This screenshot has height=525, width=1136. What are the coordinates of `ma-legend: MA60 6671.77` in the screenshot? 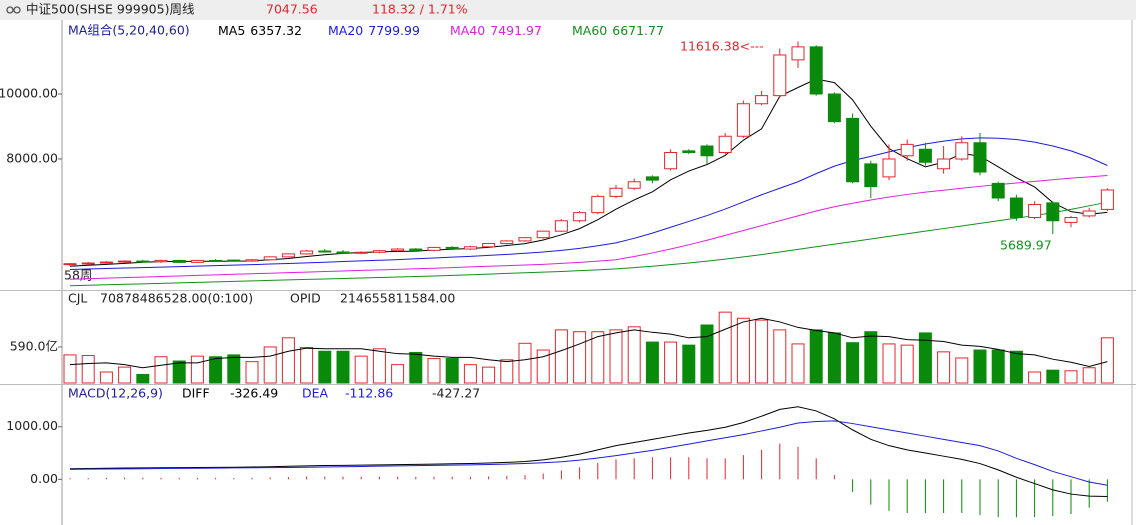 It's located at (618, 30).